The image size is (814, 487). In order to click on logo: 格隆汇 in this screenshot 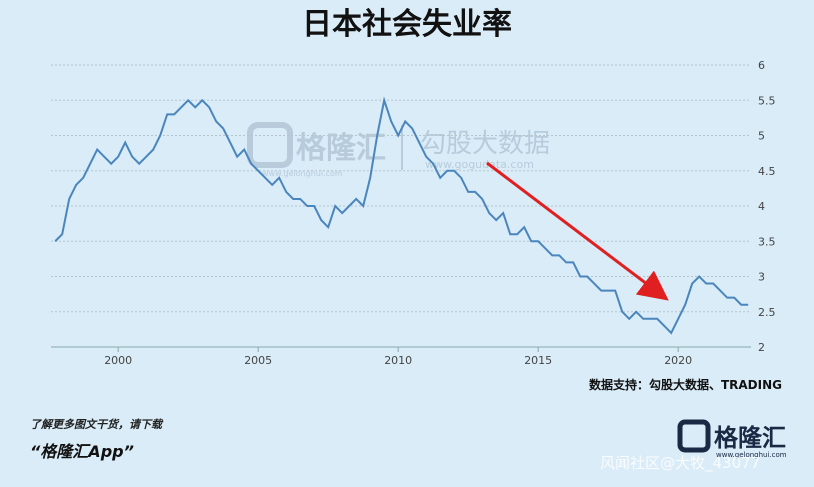, I will do `click(750, 438)`.